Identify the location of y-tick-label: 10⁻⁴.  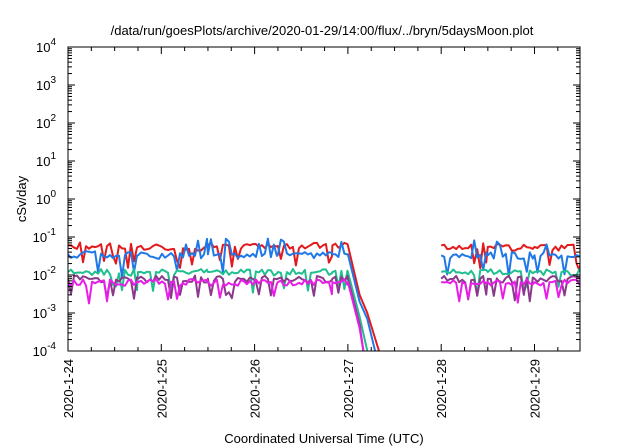
(45, 350).